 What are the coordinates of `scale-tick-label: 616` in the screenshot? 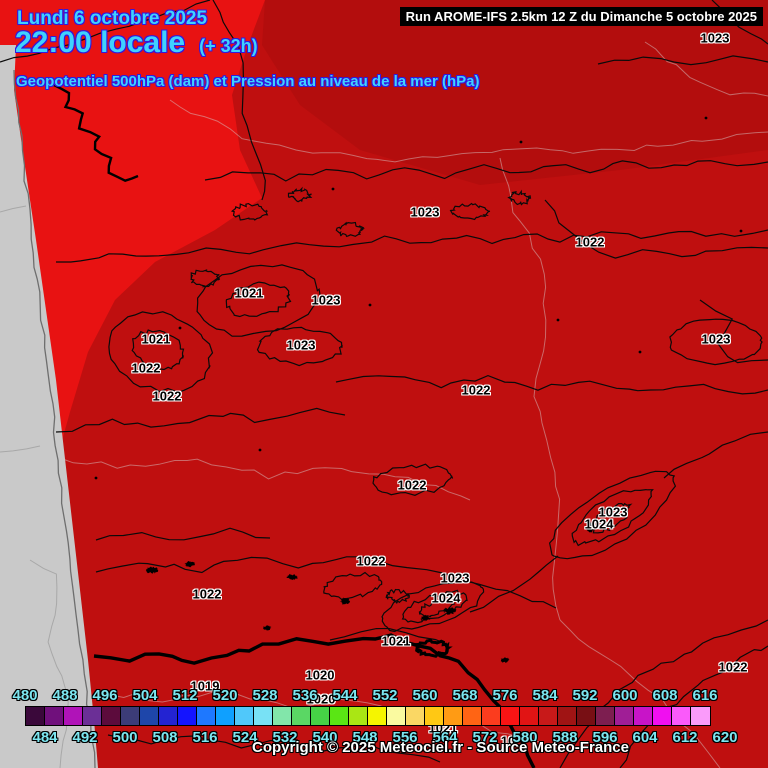 It's located at (705, 695).